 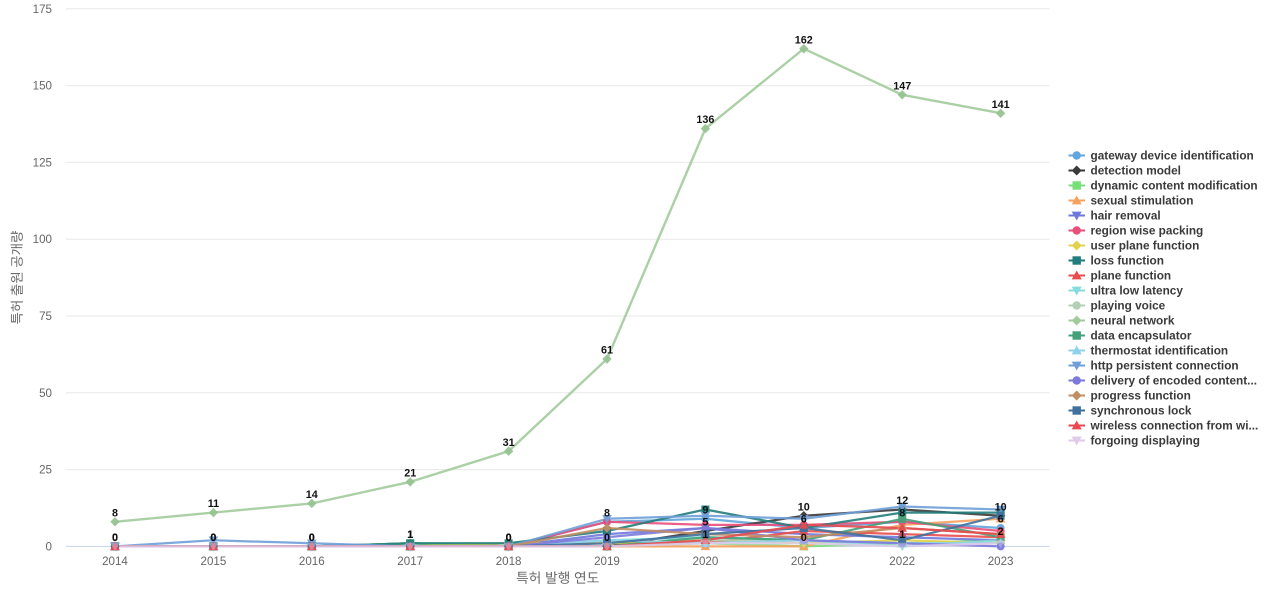 I want to click on svg-text: region wise packing, so click(x=1147, y=231).